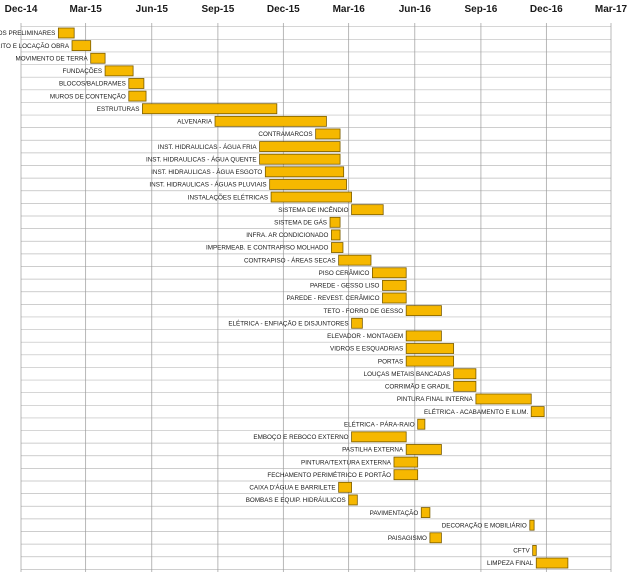 This screenshot has width=640, height=572. What do you see at coordinates (481, 9) in the screenshot?
I see `x-tick-label: Sep-16` at bounding box center [481, 9].